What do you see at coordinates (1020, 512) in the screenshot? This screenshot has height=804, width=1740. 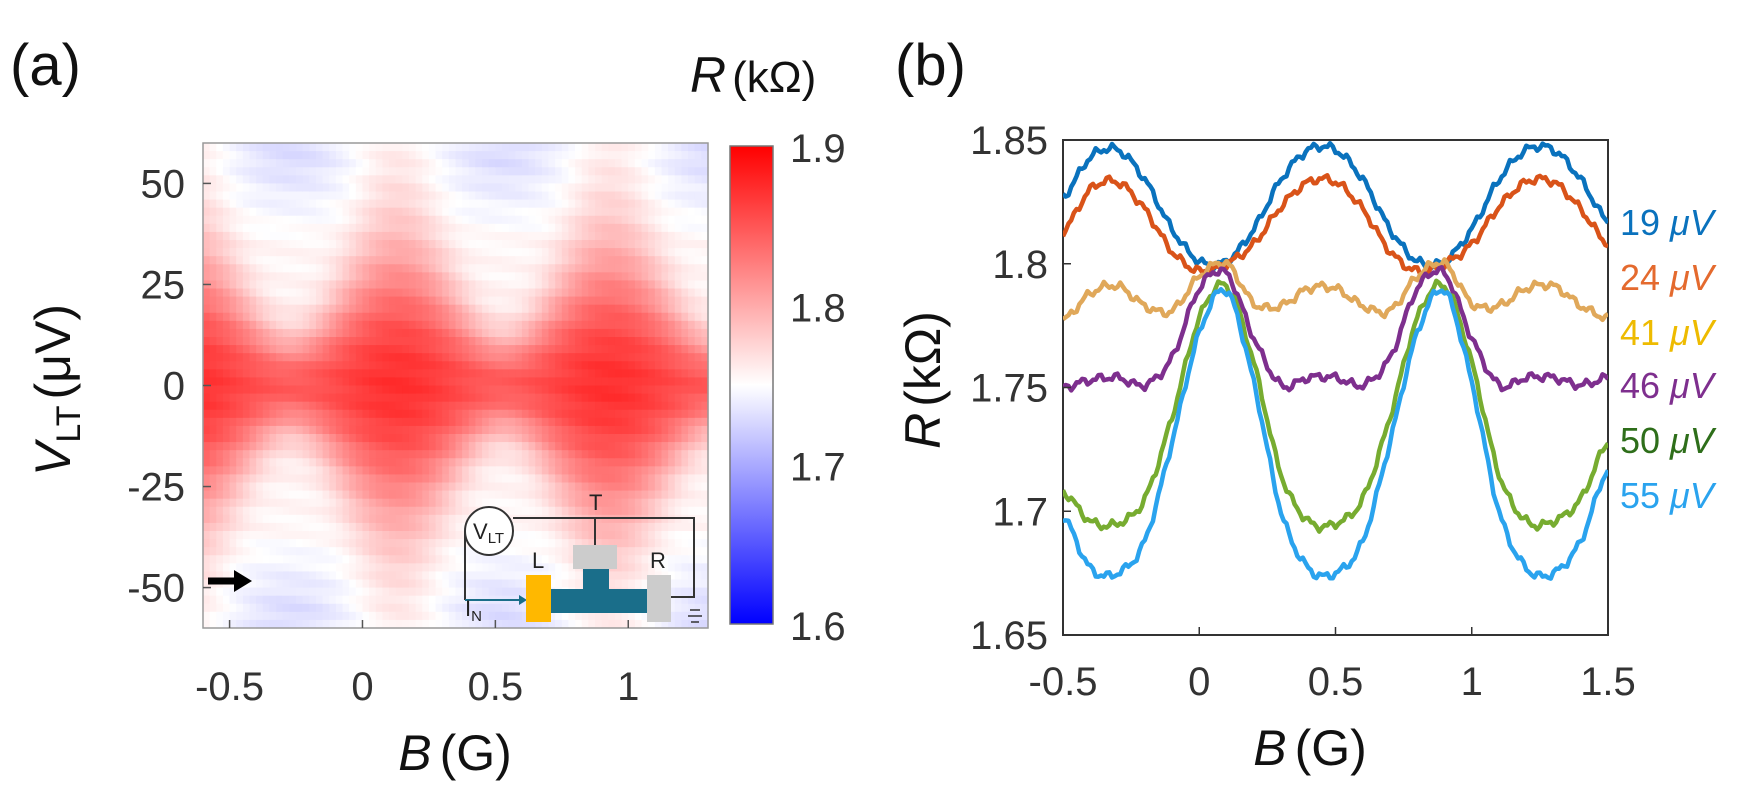 I see `line-plot-y-tick-label: 1.7` at bounding box center [1020, 512].